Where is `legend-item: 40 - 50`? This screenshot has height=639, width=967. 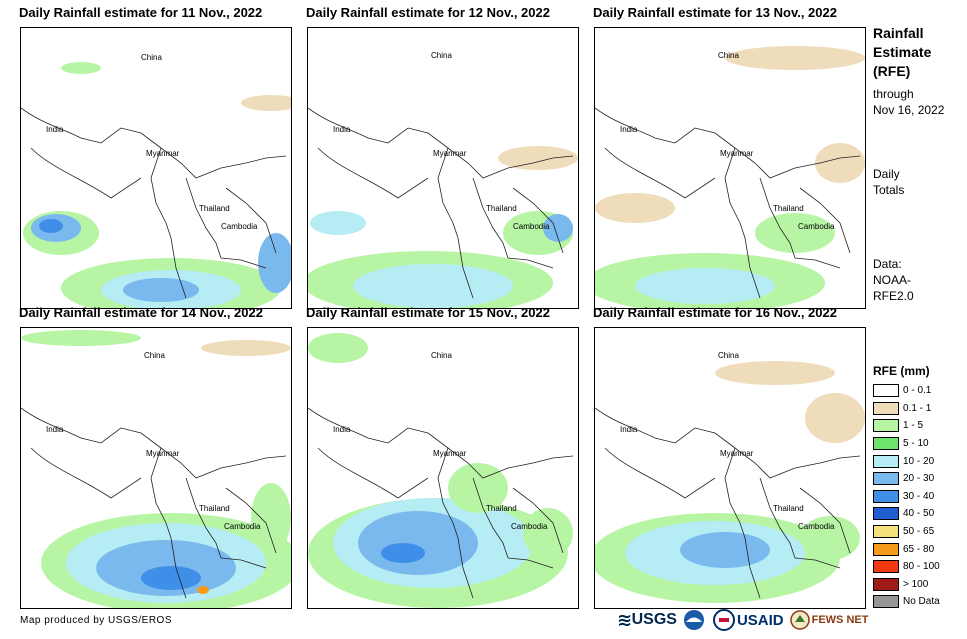 legend-item: 40 - 50 is located at coordinates (906, 514).